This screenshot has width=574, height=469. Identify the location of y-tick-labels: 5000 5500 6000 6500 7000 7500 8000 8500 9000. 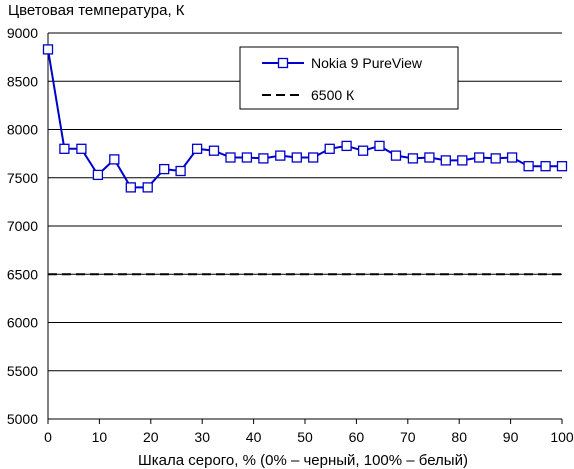
(22, 226).